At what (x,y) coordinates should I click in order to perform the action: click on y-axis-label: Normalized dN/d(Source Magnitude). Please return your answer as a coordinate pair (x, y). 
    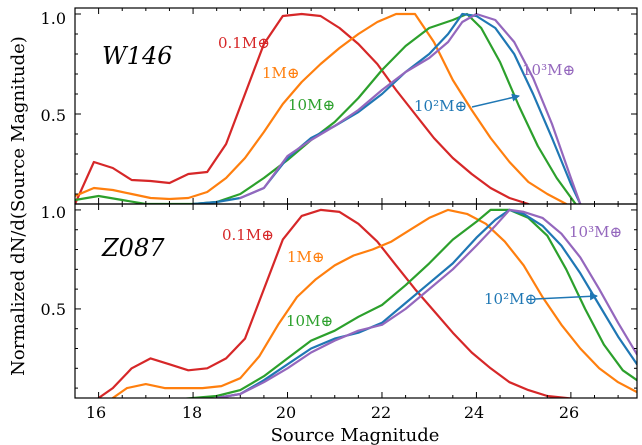
    Looking at the image, I should click on (18, 206).